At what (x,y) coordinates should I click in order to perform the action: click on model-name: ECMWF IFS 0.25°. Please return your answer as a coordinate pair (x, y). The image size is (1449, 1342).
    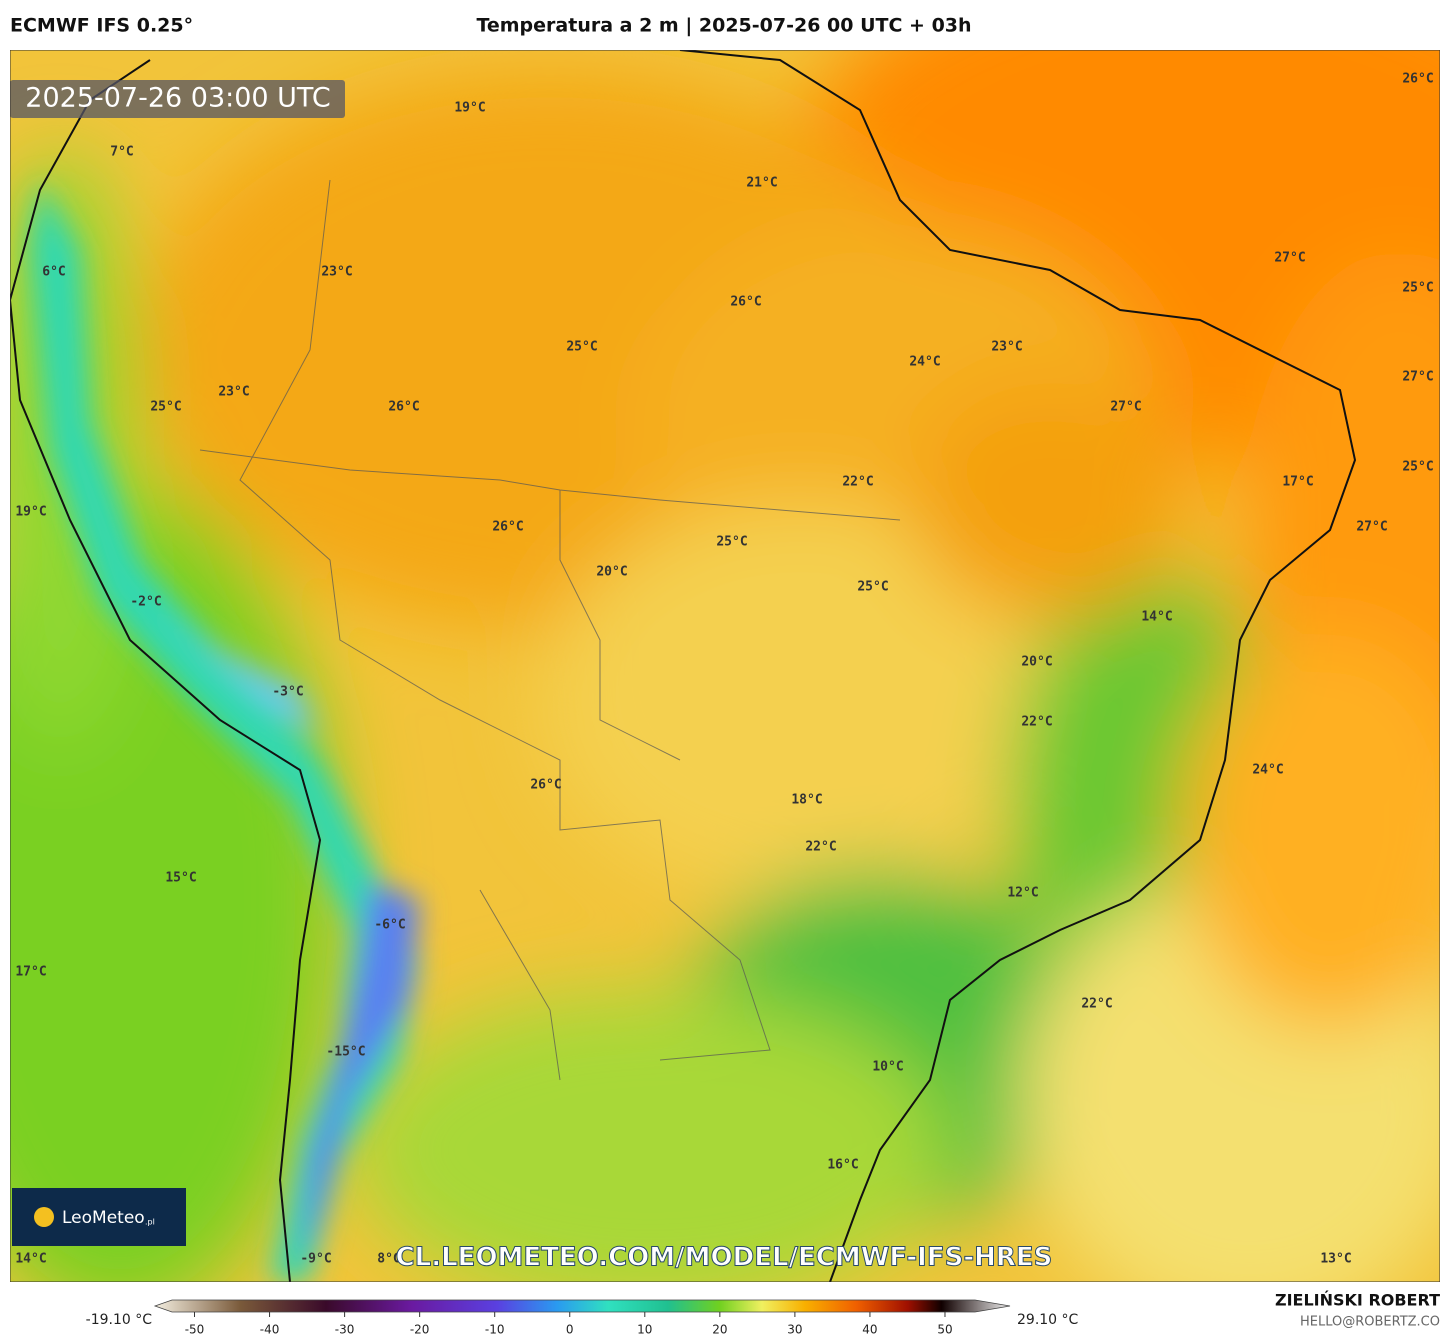
    Looking at the image, I should click on (101, 26).